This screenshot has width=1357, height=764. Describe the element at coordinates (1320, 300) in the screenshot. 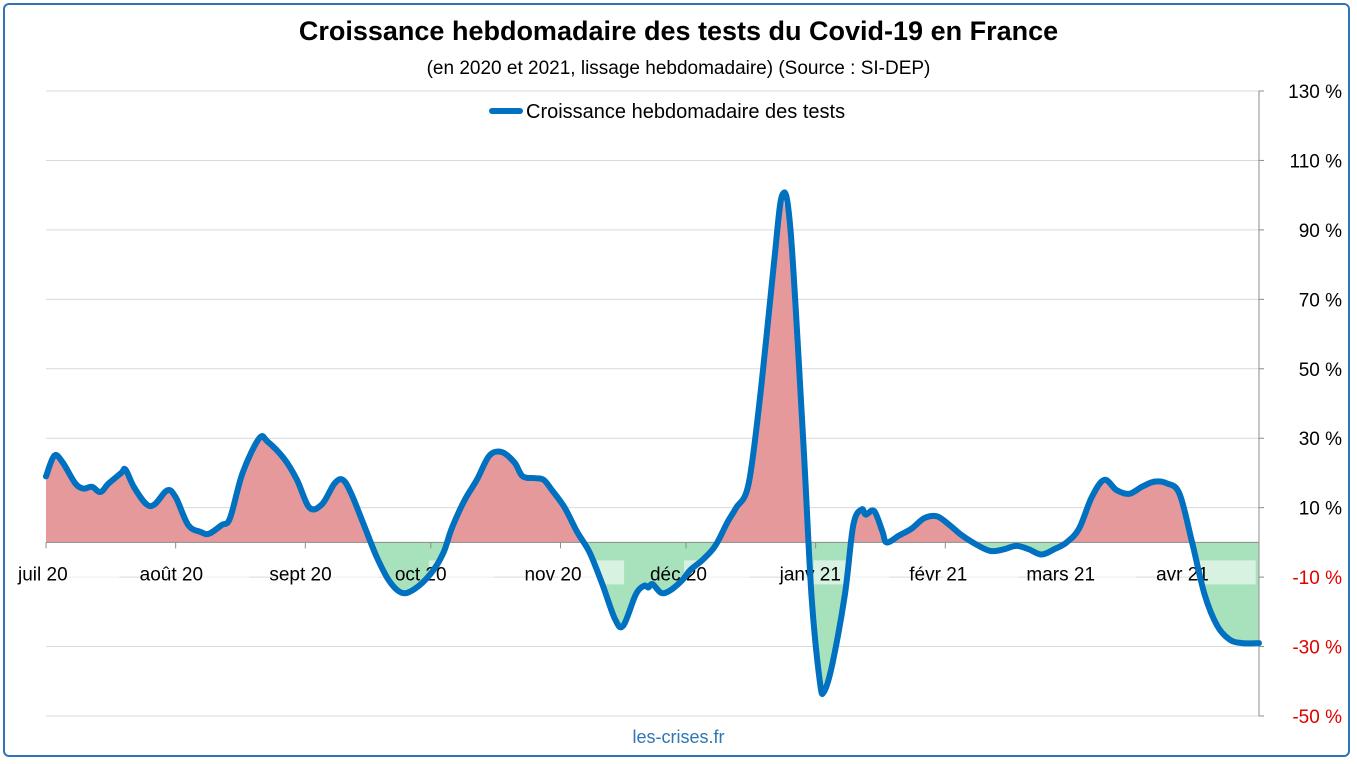

I see `y-tick-label: 70 %` at that location.